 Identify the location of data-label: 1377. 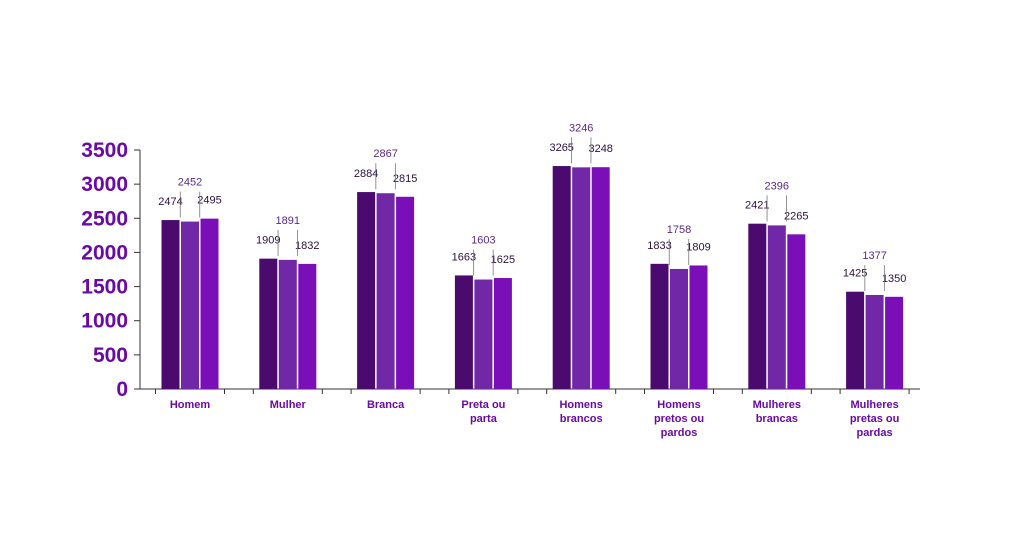
(874, 256).